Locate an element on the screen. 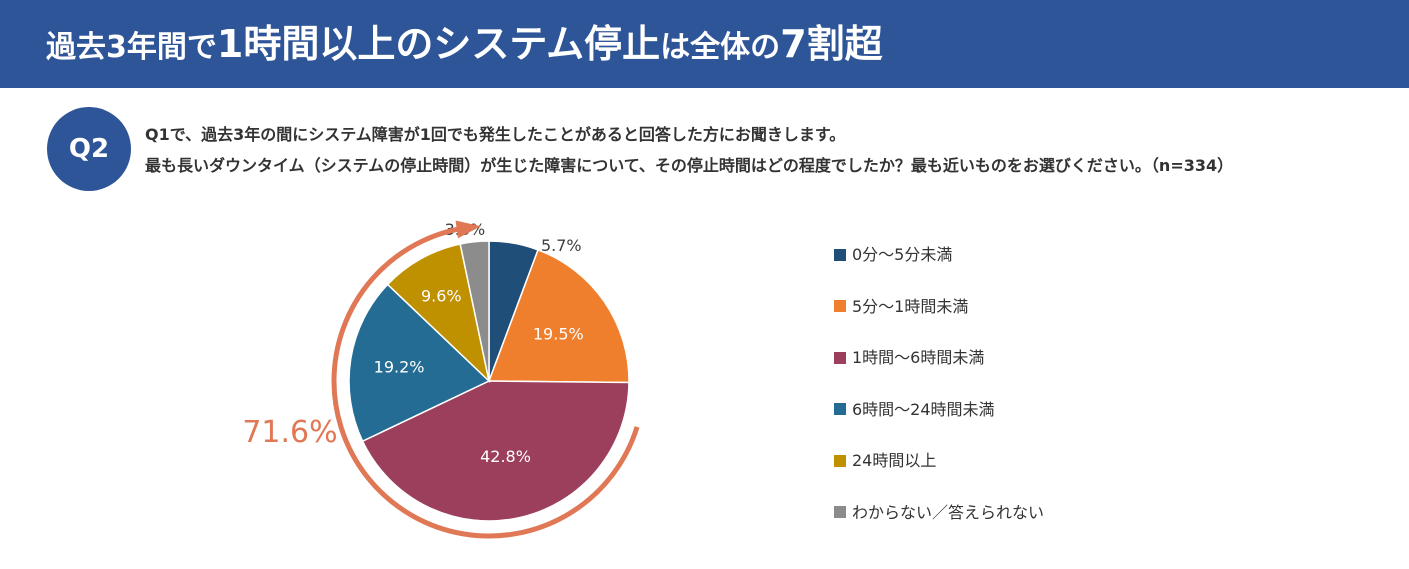 The height and width of the screenshot is (569, 1409). data-label-5: 9.6% is located at coordinates (441, 295).